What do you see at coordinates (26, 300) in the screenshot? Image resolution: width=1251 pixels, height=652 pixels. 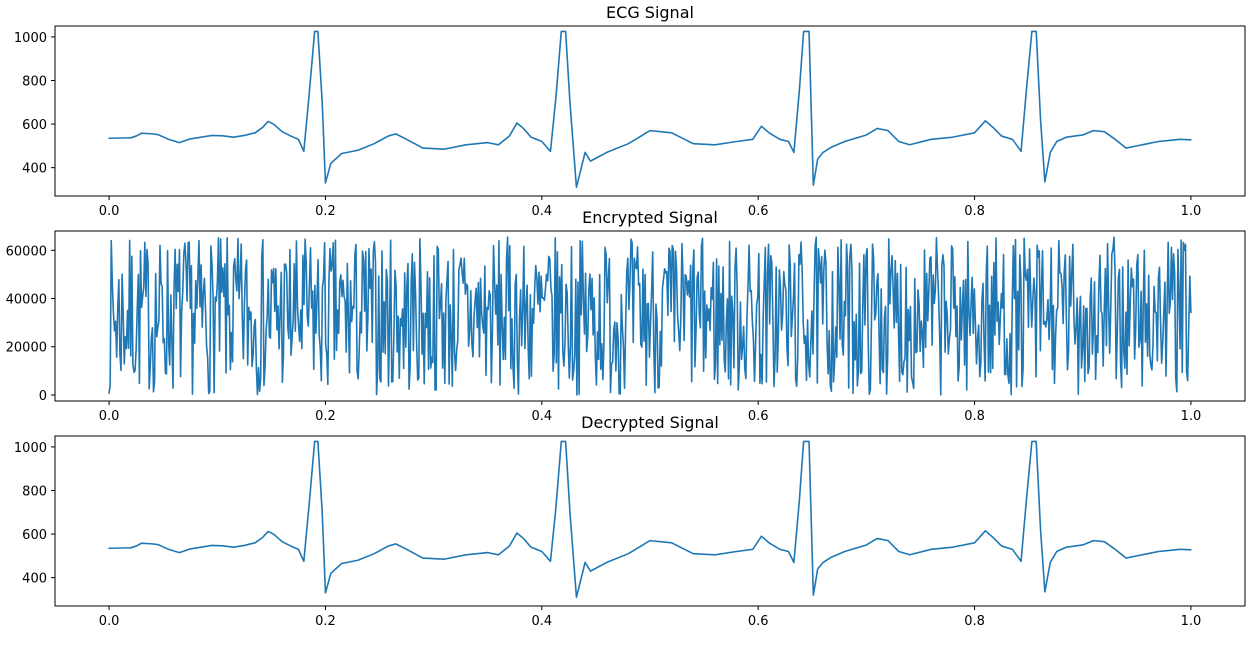 I see `encrypted-y-tick-label: 40000` at bounding box center [26, 300].